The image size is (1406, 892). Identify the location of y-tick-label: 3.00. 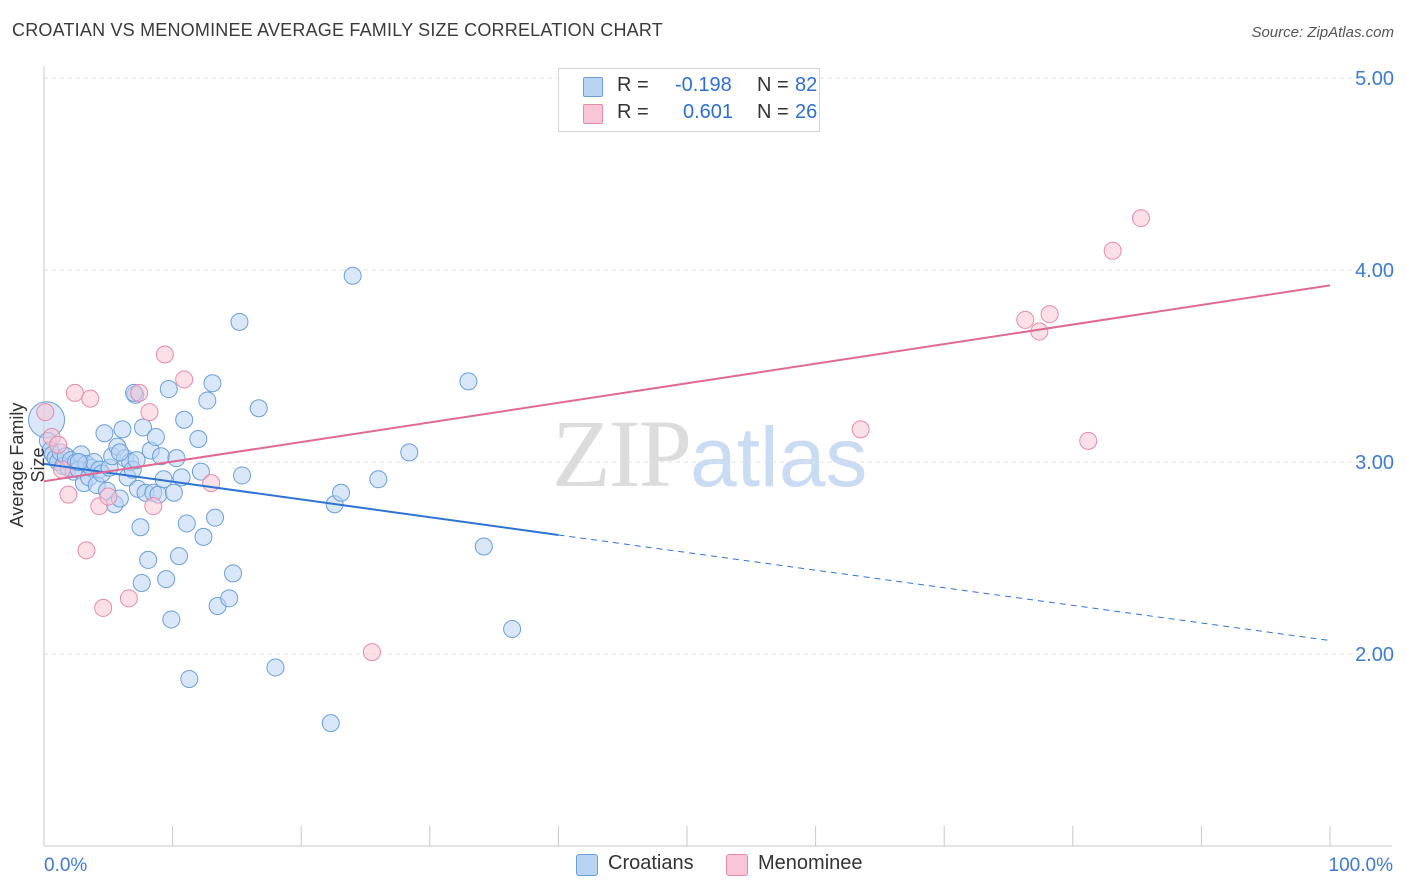
(1374, 463).